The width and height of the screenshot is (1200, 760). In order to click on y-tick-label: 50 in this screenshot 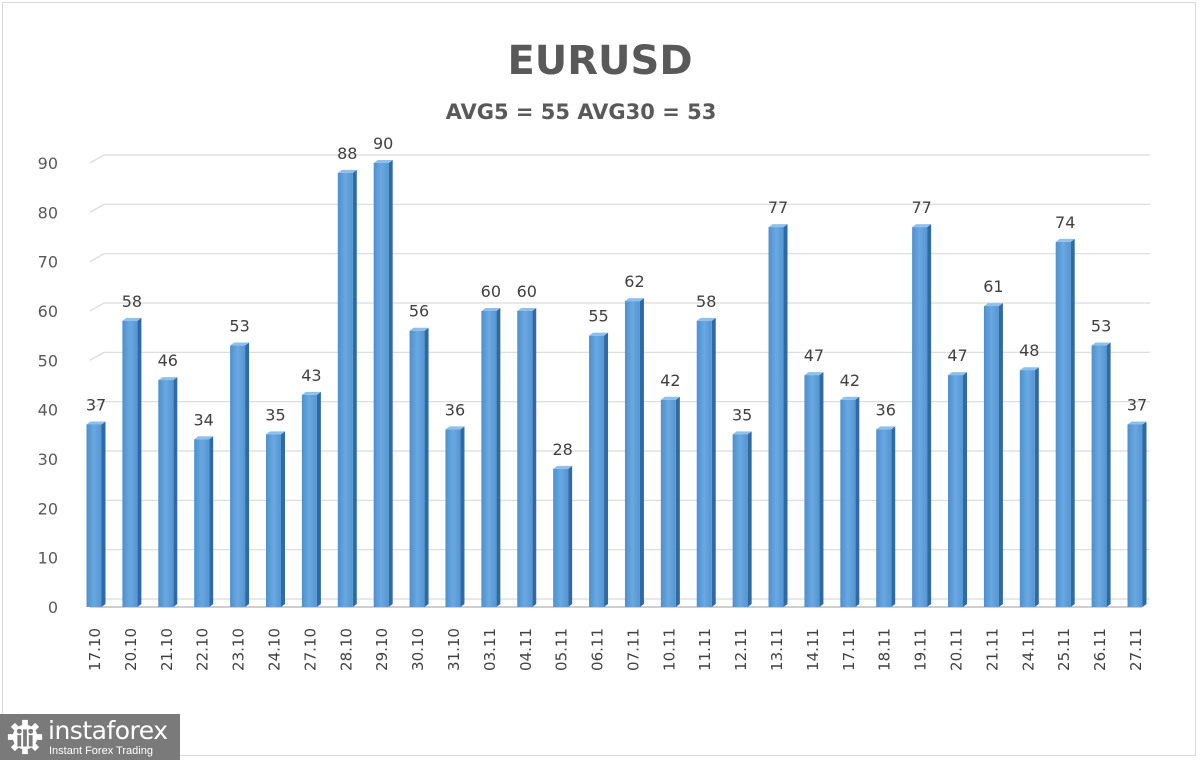, I will do `click(48, 360)`.